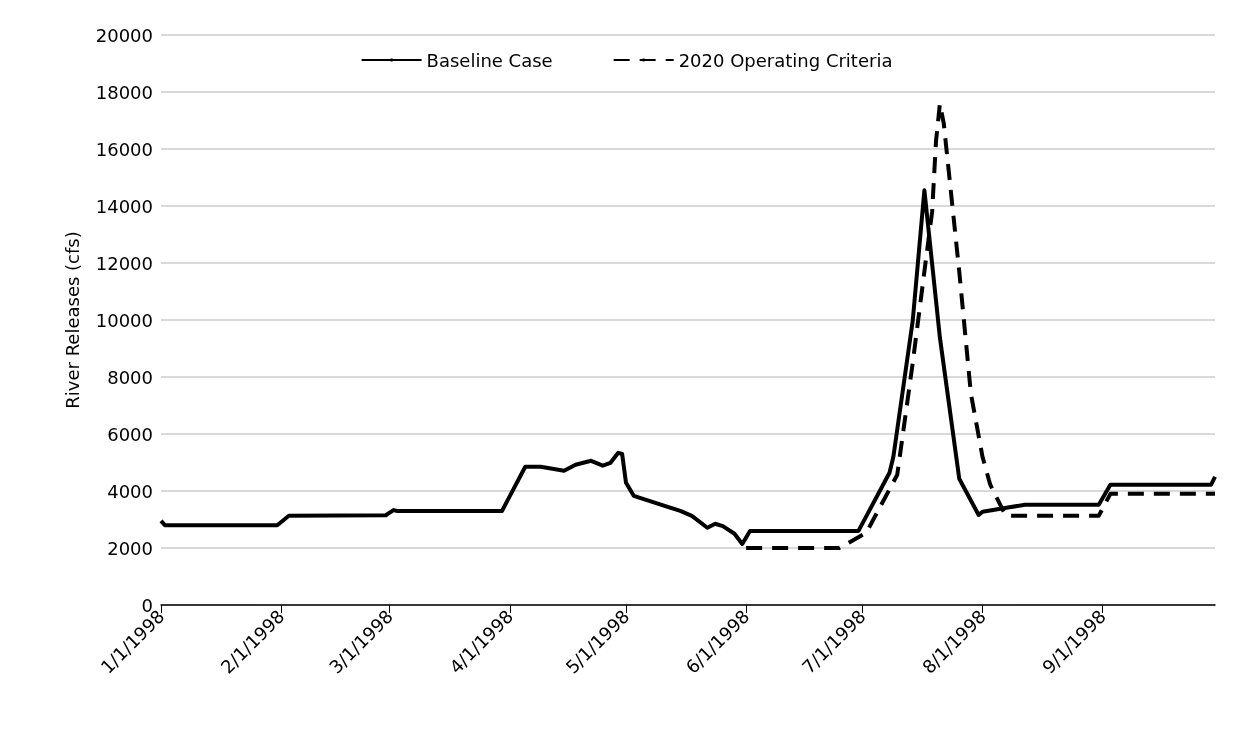 This screenshot has width=1253, height=753. I want to click on legend-label: 2020 Operating Criteria, so click(785, 60).